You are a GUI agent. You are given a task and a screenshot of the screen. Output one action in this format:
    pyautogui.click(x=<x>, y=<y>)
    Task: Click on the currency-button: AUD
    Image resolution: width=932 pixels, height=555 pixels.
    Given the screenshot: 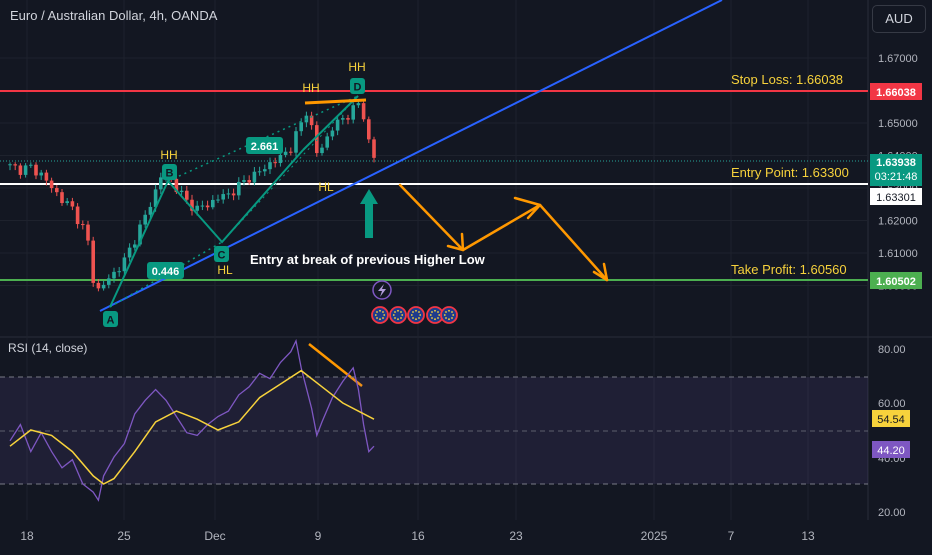 What is the action you would take?
    pyautogui.click(x=899, y=19)
    